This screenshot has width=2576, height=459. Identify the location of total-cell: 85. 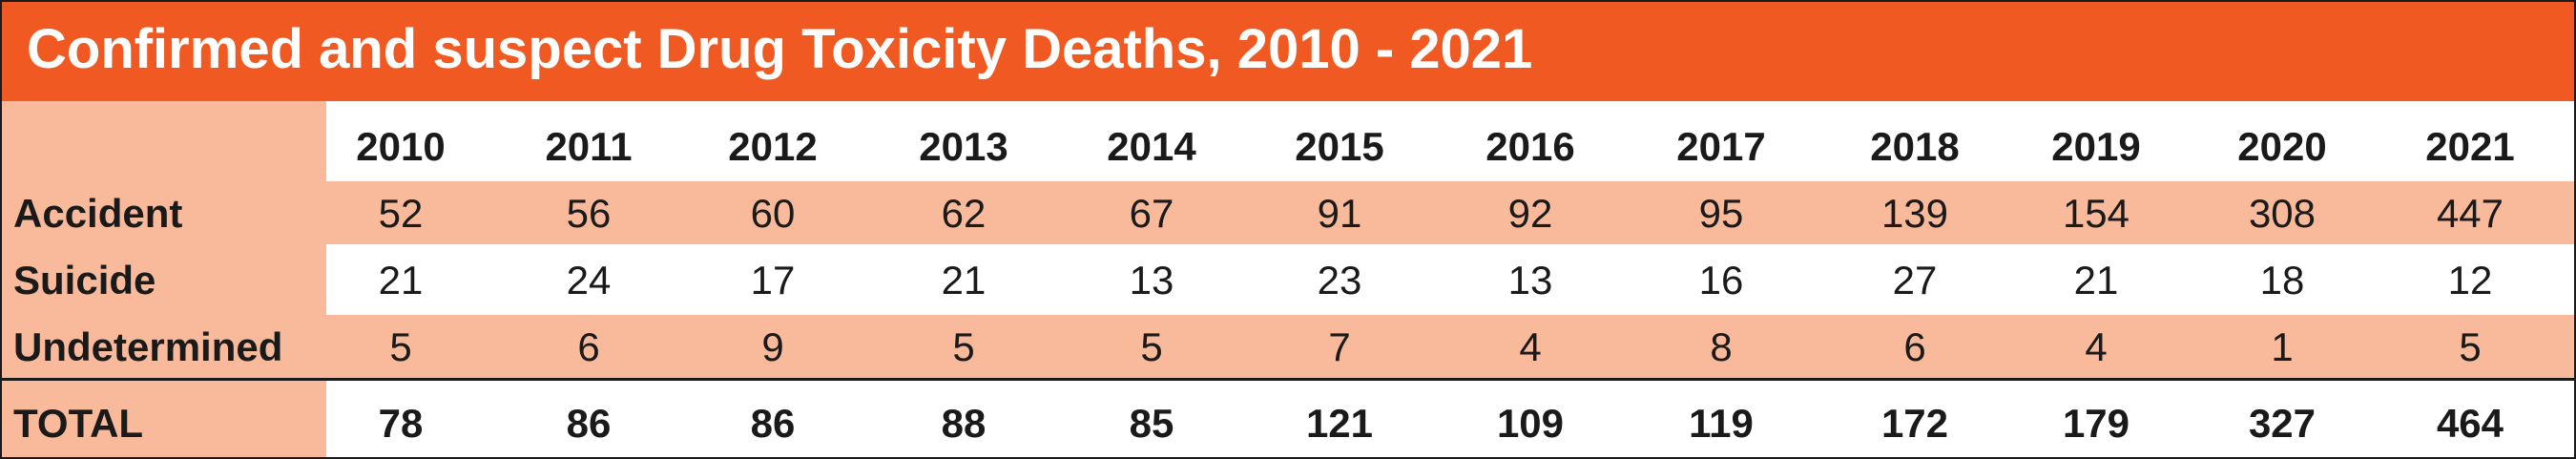
(1151, 423).